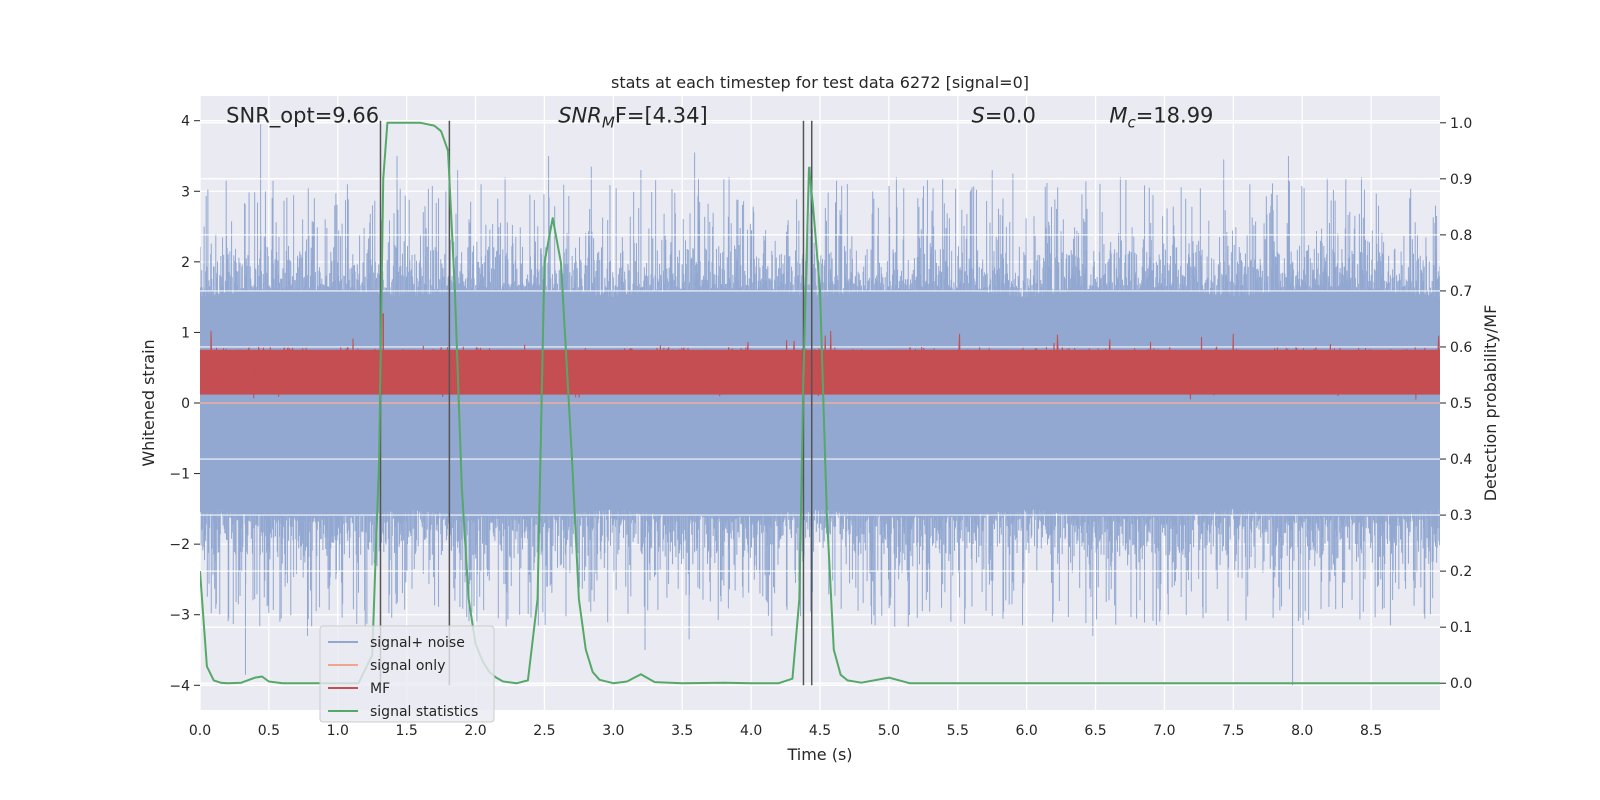  What do you see at coordinates (179, 686) in the screenshot?
I see `y-tick-label: −4` at bounding box center [179, 686].